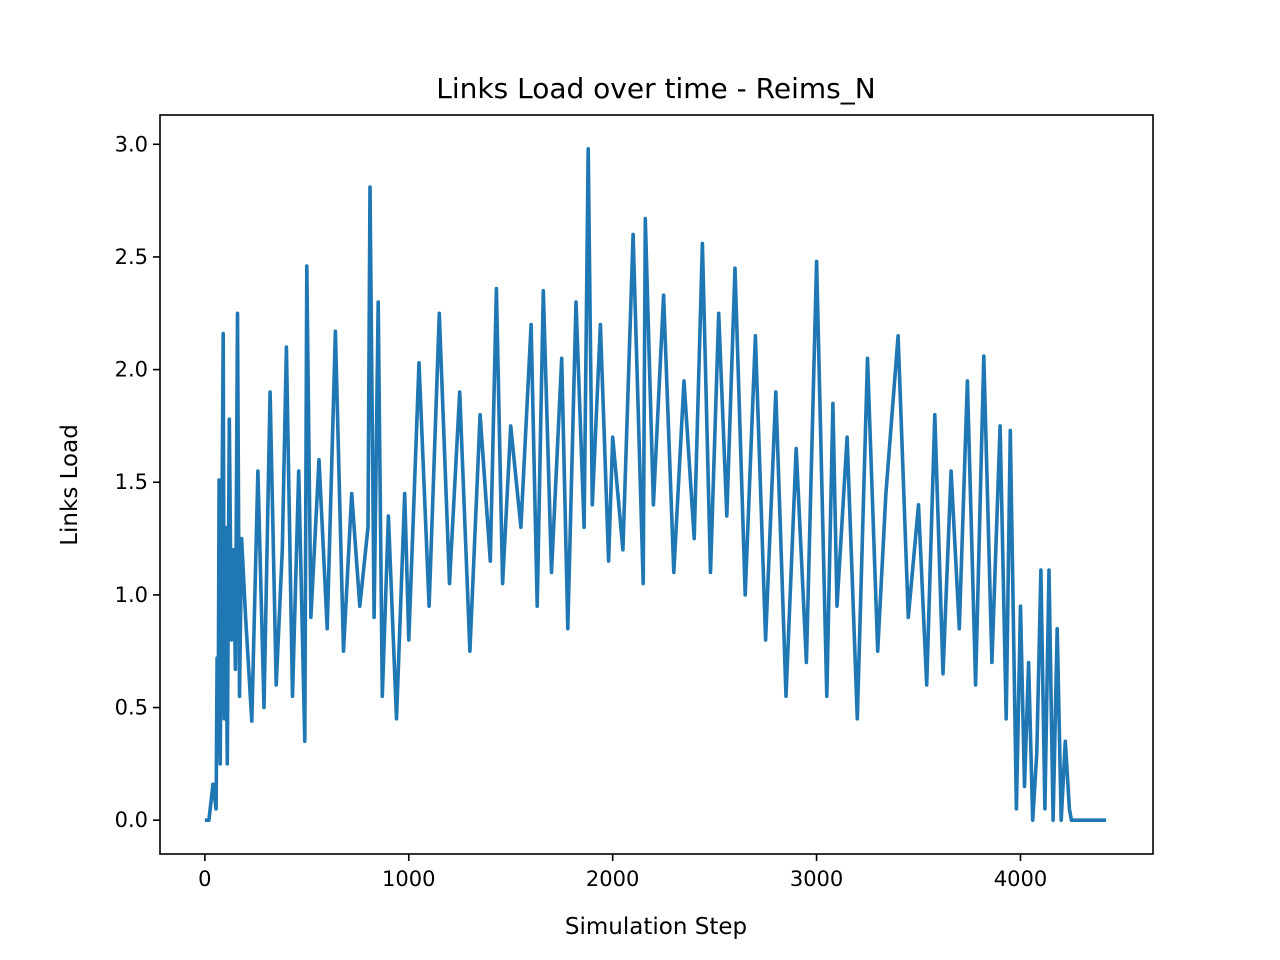  I want to click on x-axis-label: Simulation Step, so click(656, 927).